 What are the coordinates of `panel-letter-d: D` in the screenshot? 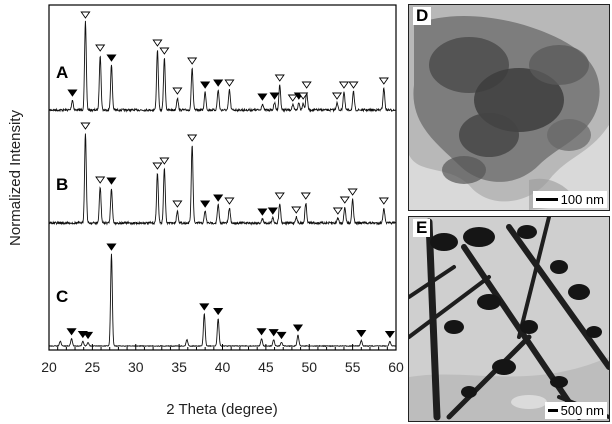 It's located at (422, 16).